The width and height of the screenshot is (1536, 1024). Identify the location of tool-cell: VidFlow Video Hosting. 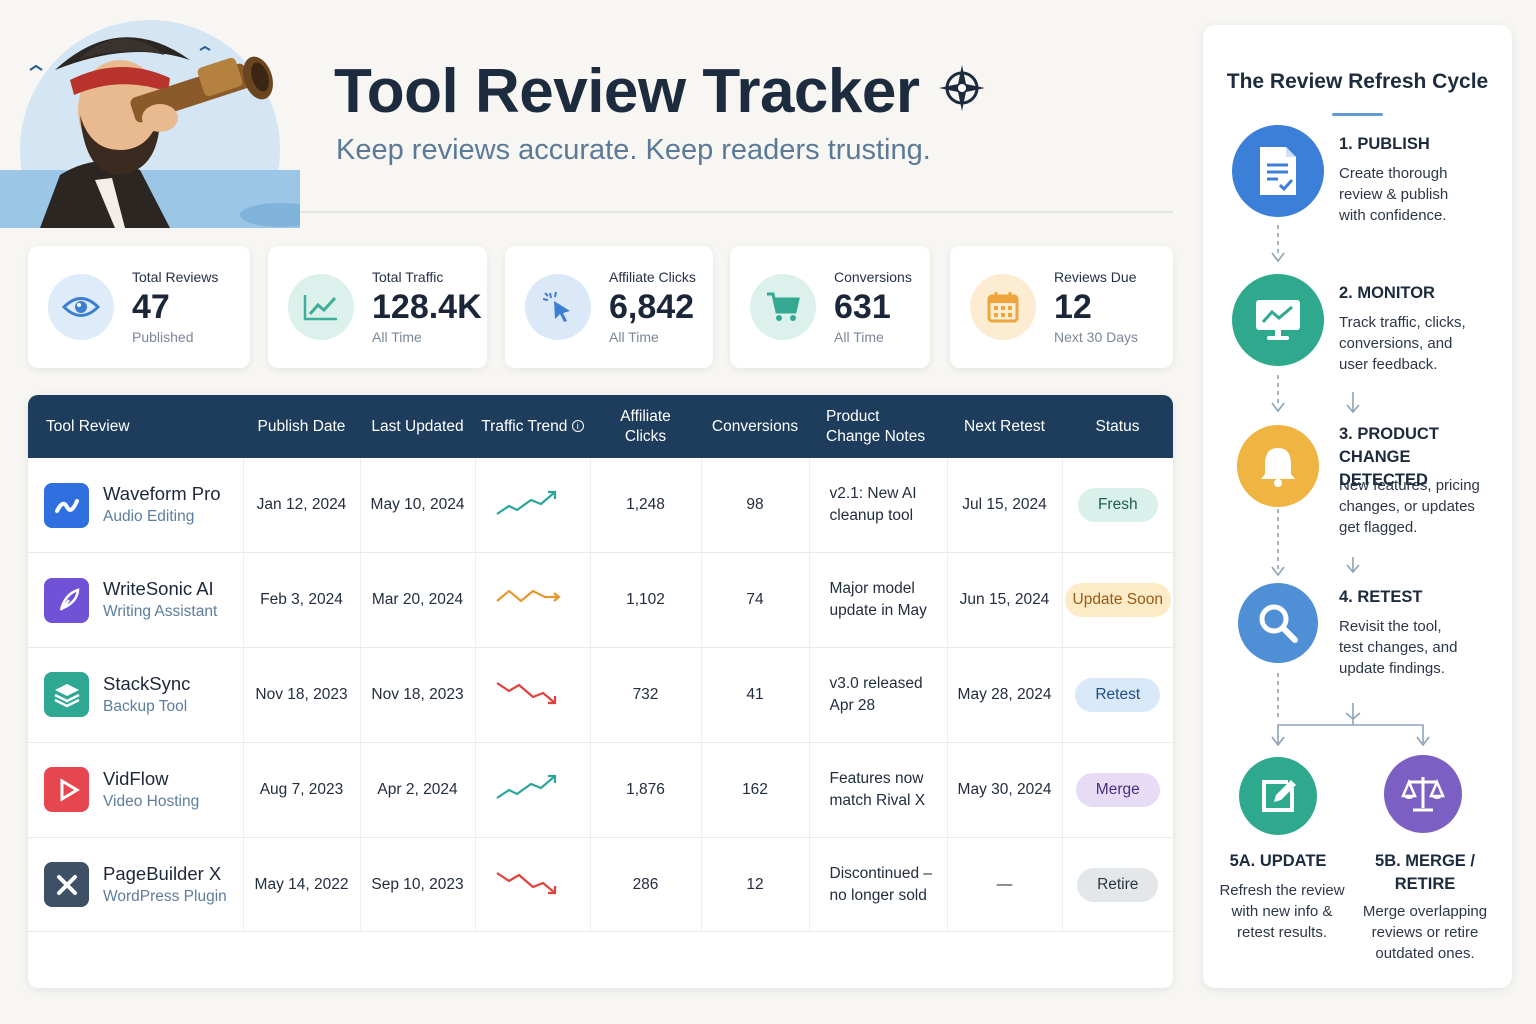
(136, 790).